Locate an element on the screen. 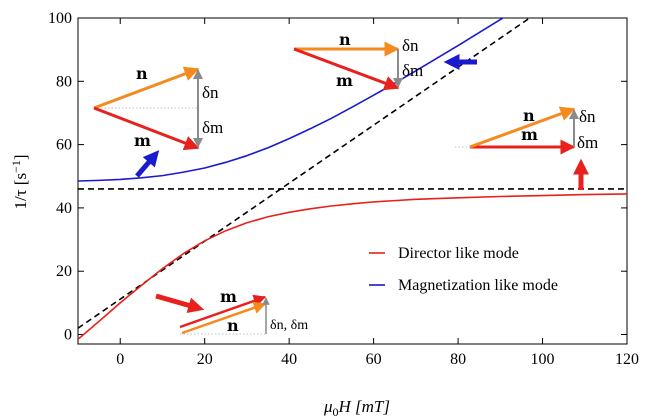 The width and height of the screenshot is (655, 418). inset-triangle-upper-left: n m δn δm is located at coordinates (158, 107).